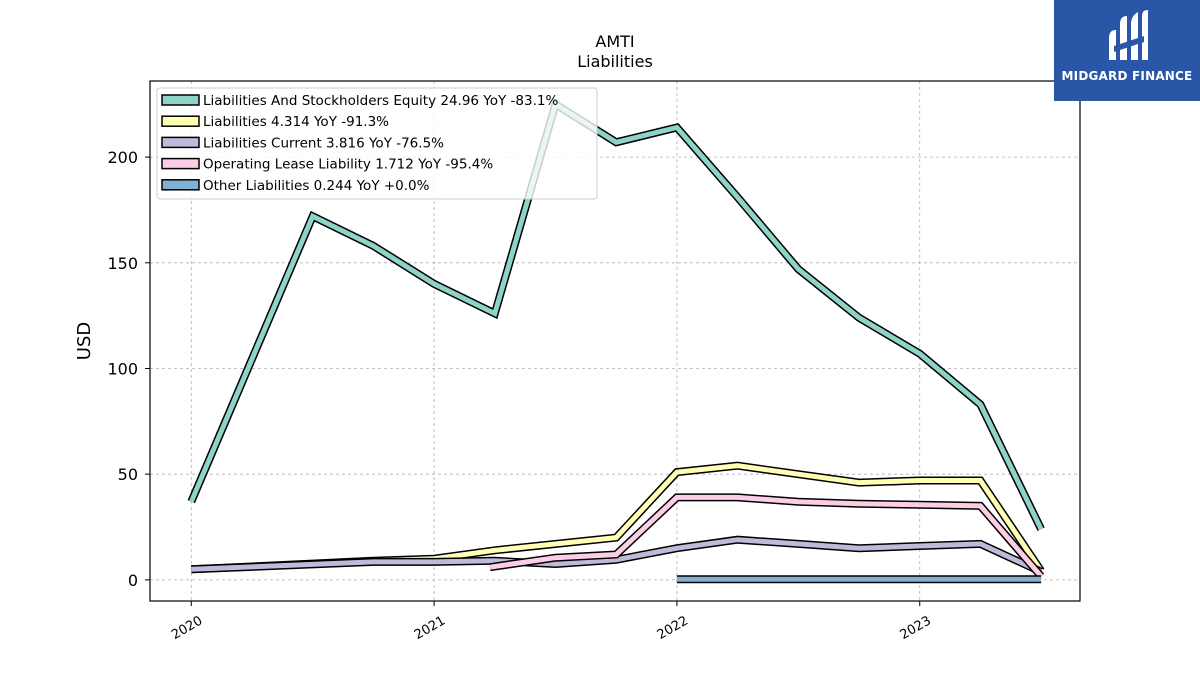 The image size is (1200, 675). What do you see at coordinates (187, 628) in the screenshot?
I see `x-tick-label: 2020` at bounding box center [187, 628].